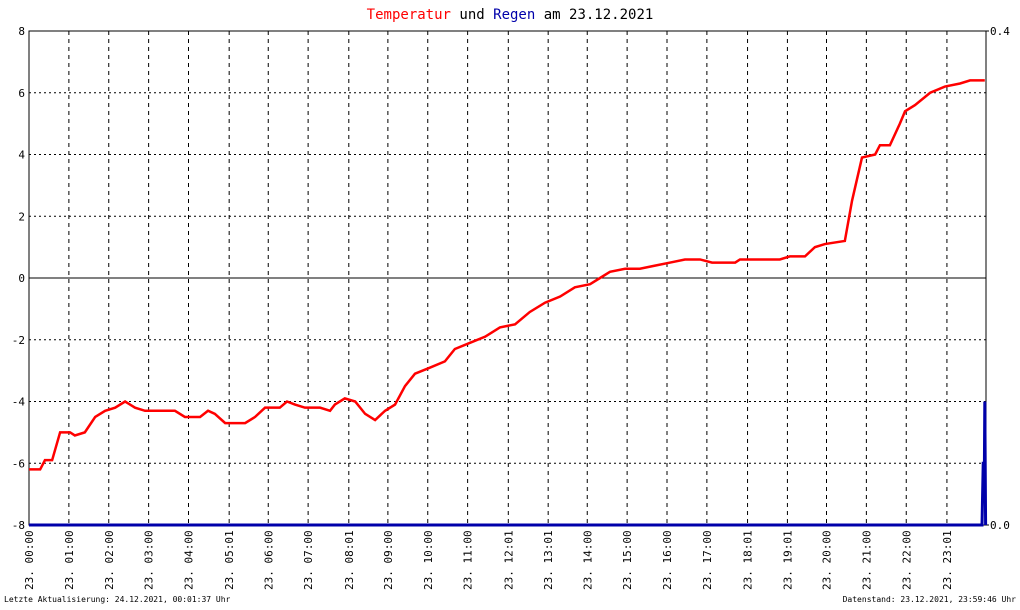 The image size is (1020, 610). I want to click on x-tick-label: 23. 18:01, so click(748, 560).